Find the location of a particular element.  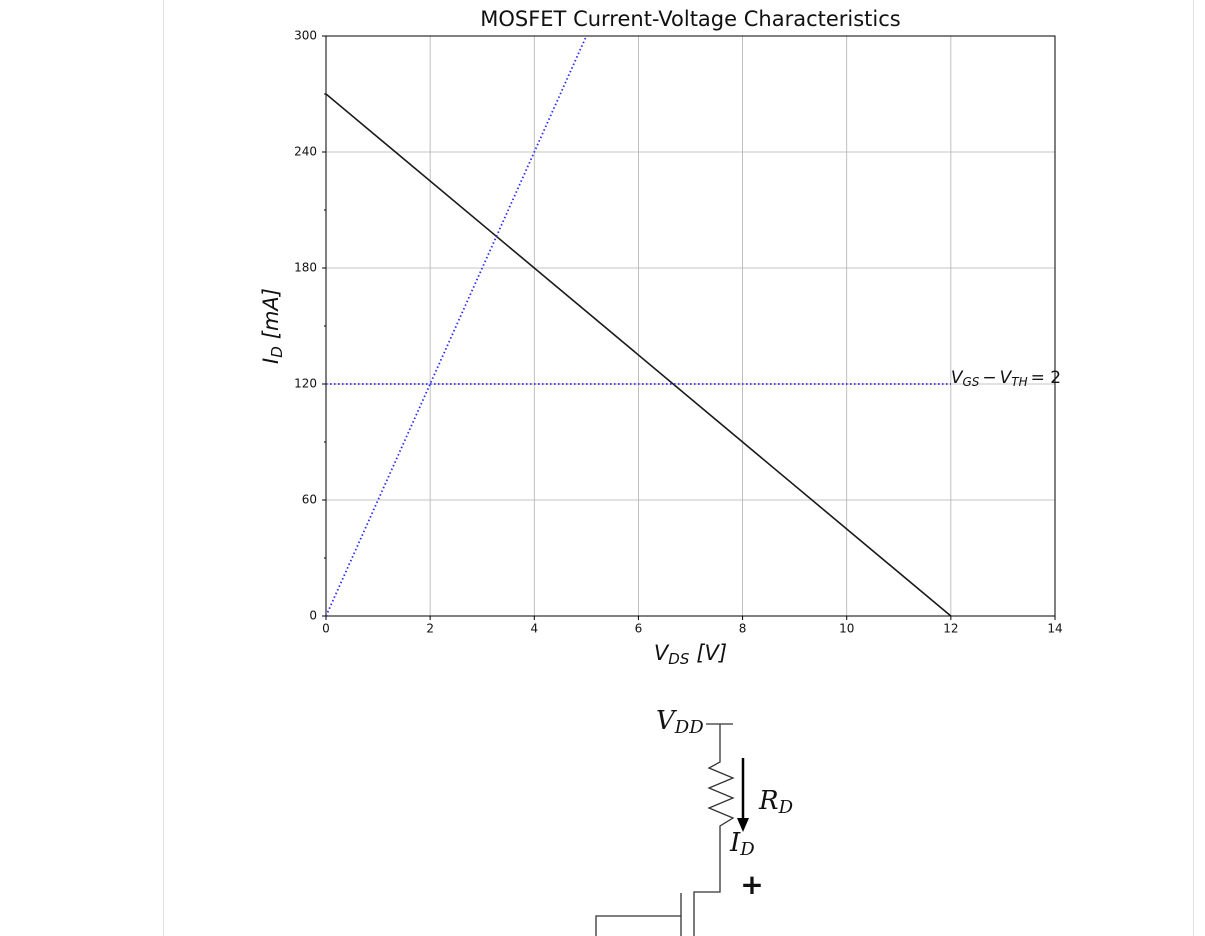

y-tick-label: 300 is located at coordinates (305, 36).